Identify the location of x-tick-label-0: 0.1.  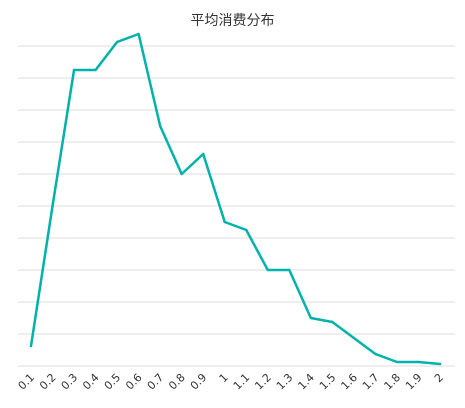
(27, 382).